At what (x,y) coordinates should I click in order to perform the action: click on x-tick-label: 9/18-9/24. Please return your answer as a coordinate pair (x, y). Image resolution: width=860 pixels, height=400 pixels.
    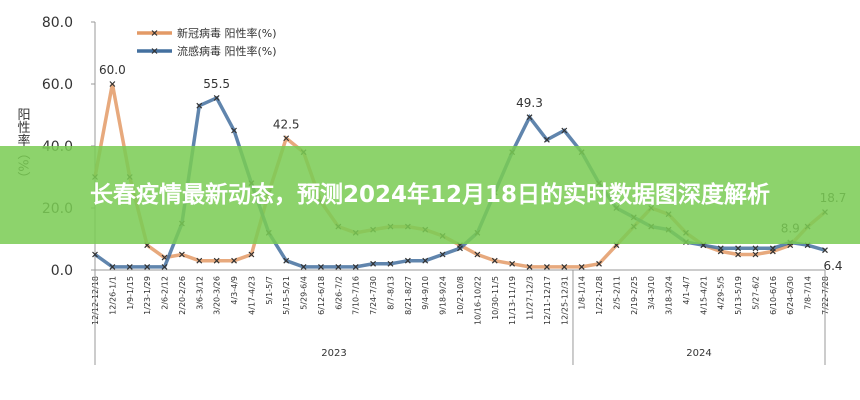
    Looking at the image, I should click on (443, 295).